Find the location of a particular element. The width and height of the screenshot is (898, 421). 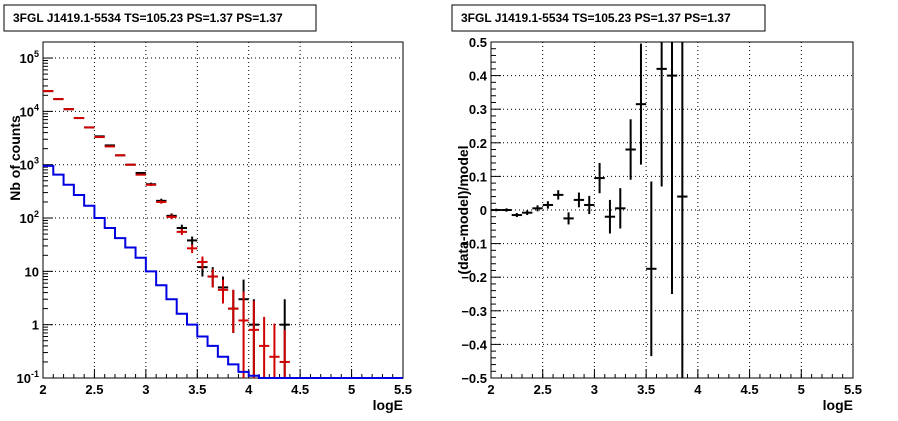

residual-x-tick-label: 2 is located at coordinates (490, 389).